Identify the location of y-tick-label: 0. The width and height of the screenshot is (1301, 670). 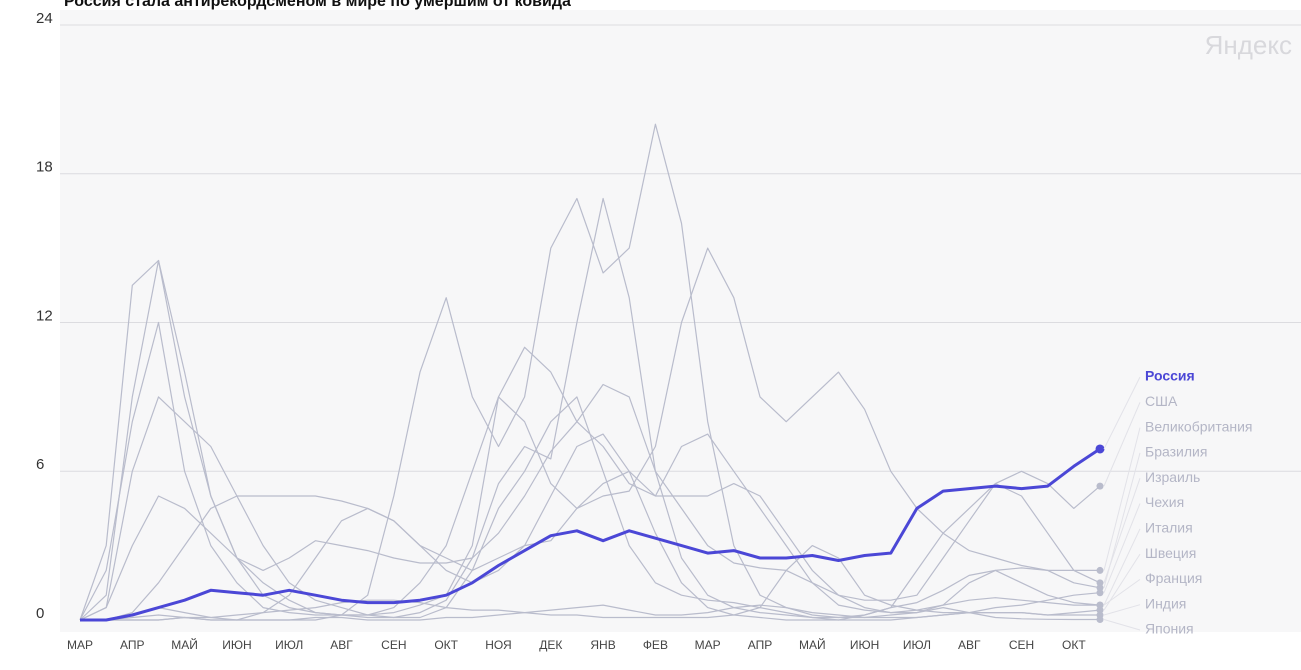
(40, 613).